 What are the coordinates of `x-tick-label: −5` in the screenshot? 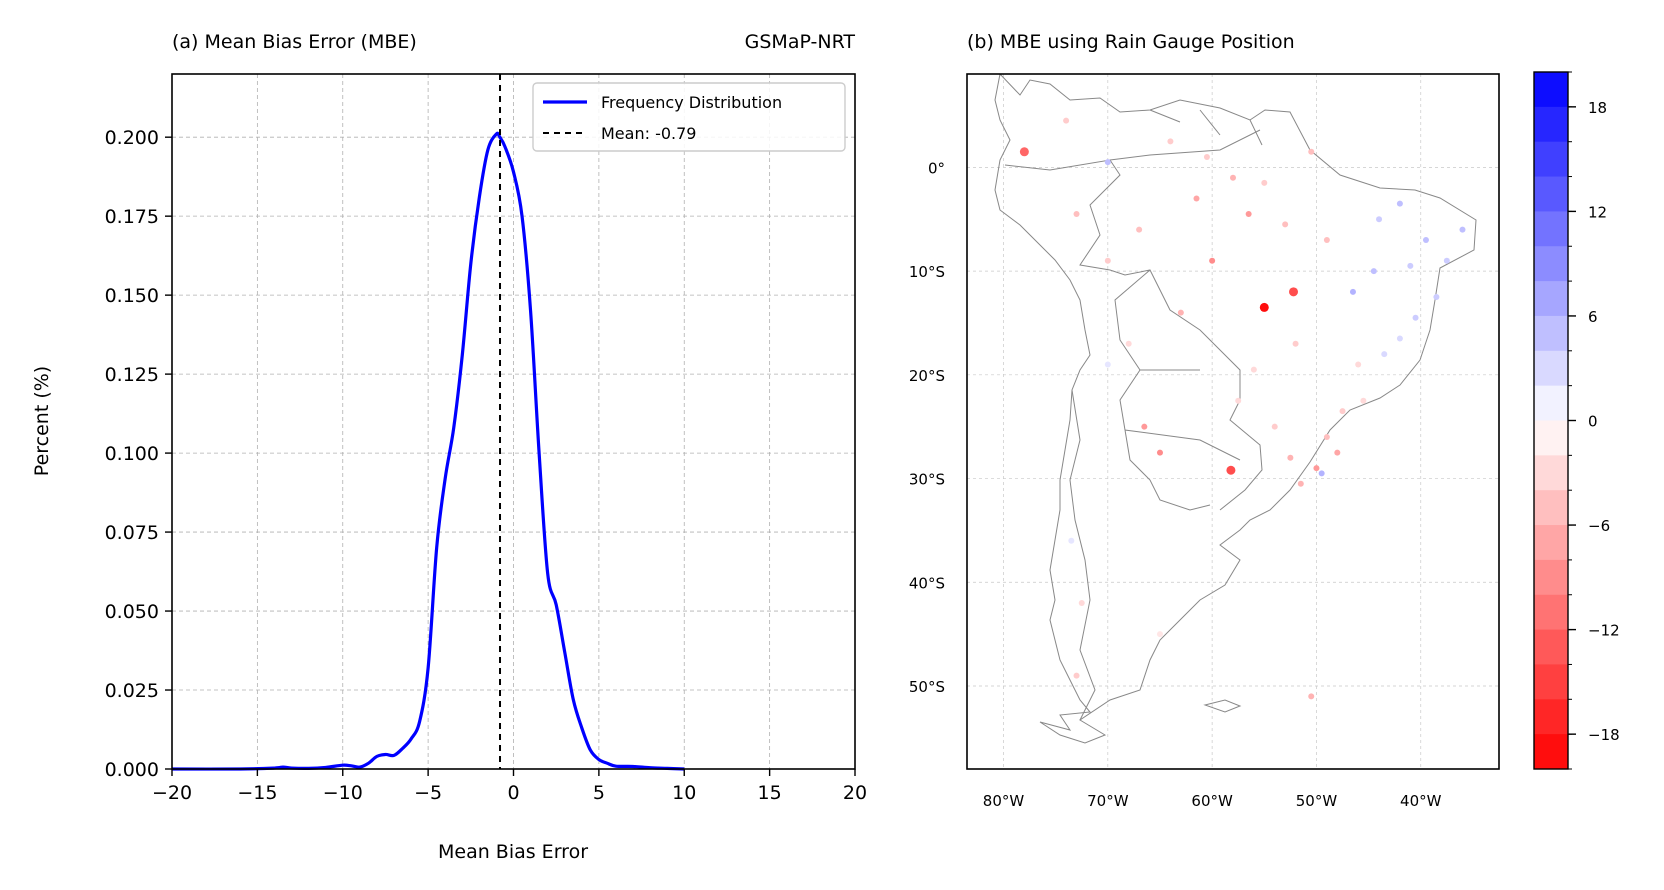 It's located at (428, 793).